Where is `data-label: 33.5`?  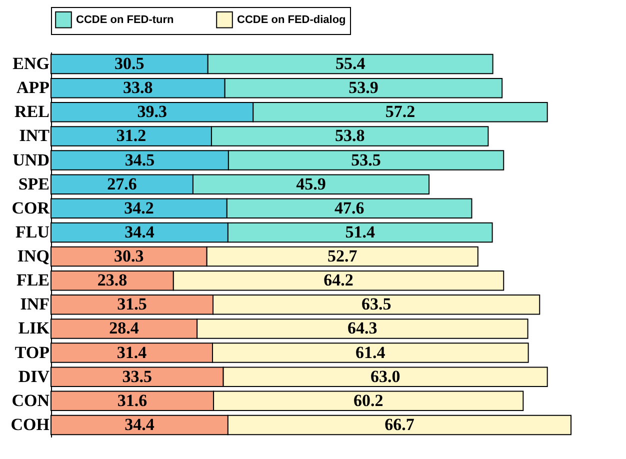
data-label: 33.5 is located at coordinates (137, 376).